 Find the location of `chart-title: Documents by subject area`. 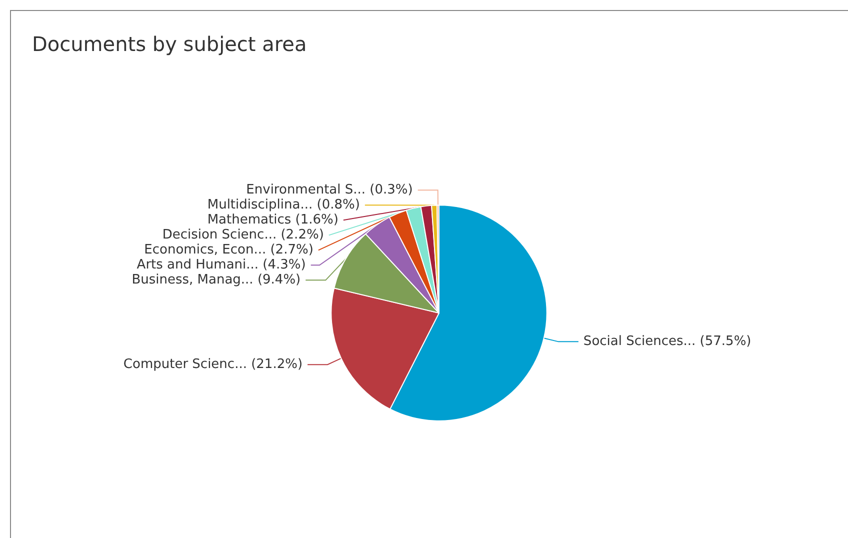

chart-title: Documents by subject area is located at coordinates (169, 44).